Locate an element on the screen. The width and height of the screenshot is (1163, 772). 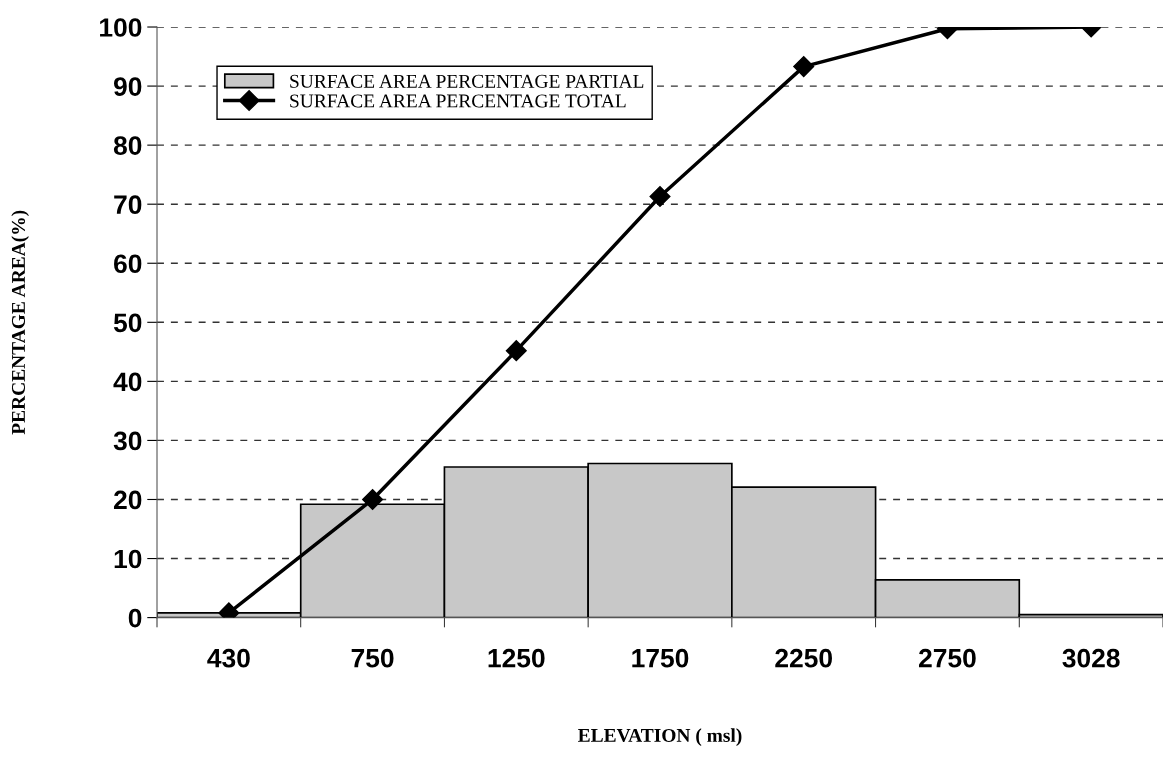
y-tick-label: 50 is located at coordinates (127, 323).